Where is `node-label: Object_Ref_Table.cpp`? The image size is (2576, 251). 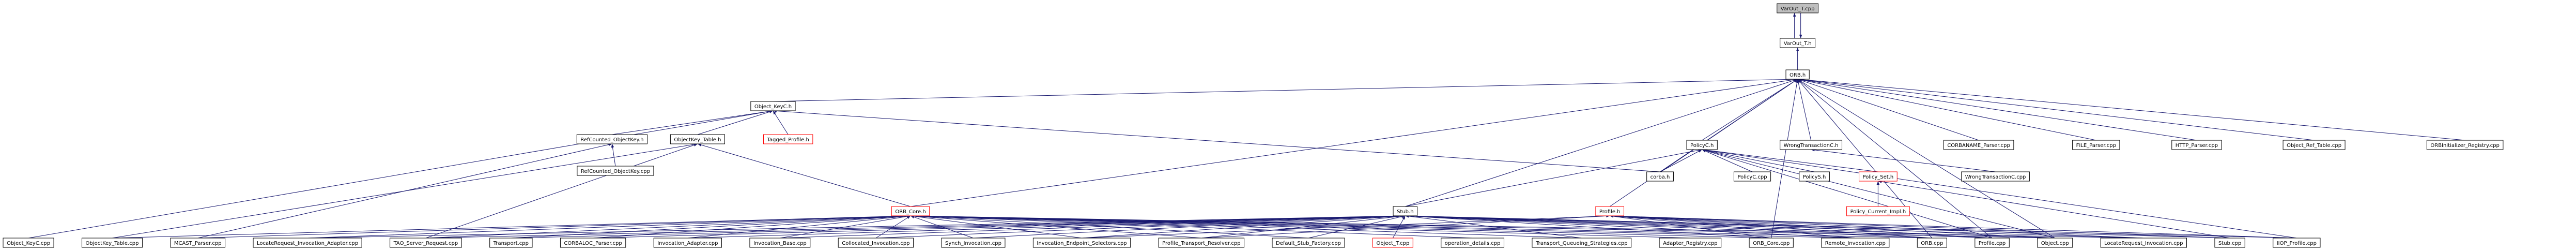 node-label: Object_Ref_Table.cpp is located at coordinates (2314, 146).